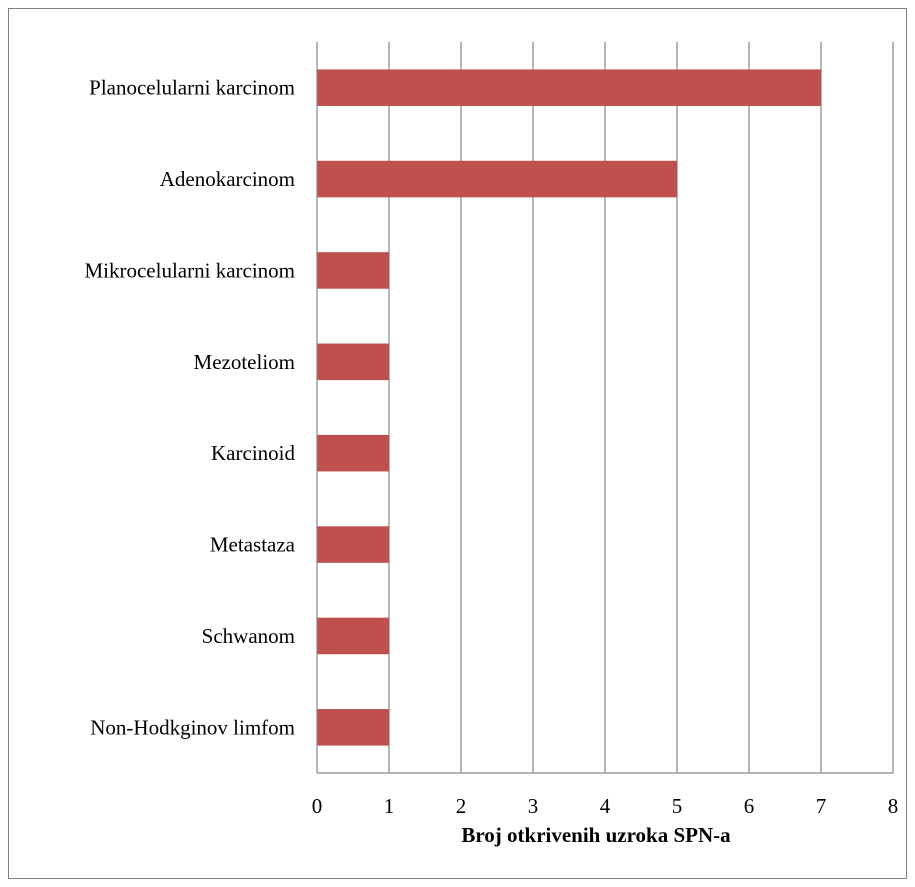 The width and height of the screenshot is (915, 887). I want to click on category-label: Schwanom, so click(248, 636).